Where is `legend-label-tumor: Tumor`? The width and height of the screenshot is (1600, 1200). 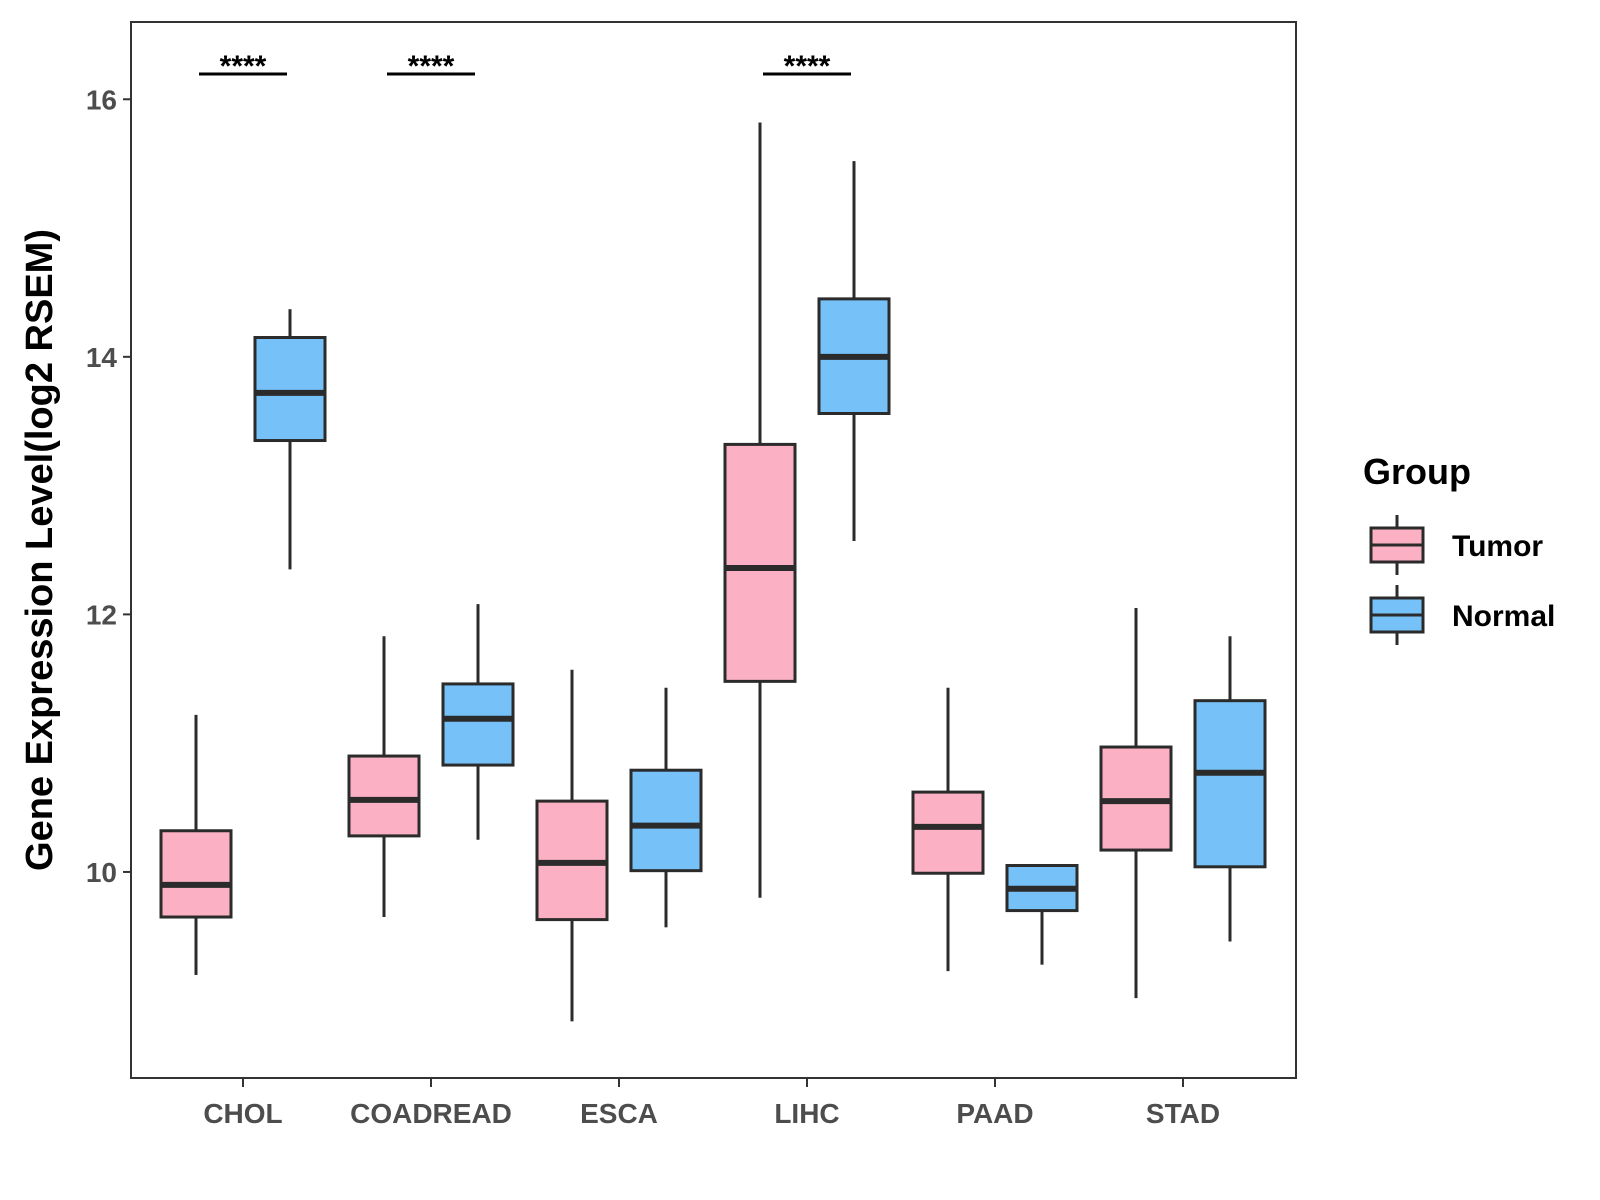 legend-label-tumor: Tumor is located at coordinates (1497, 546).